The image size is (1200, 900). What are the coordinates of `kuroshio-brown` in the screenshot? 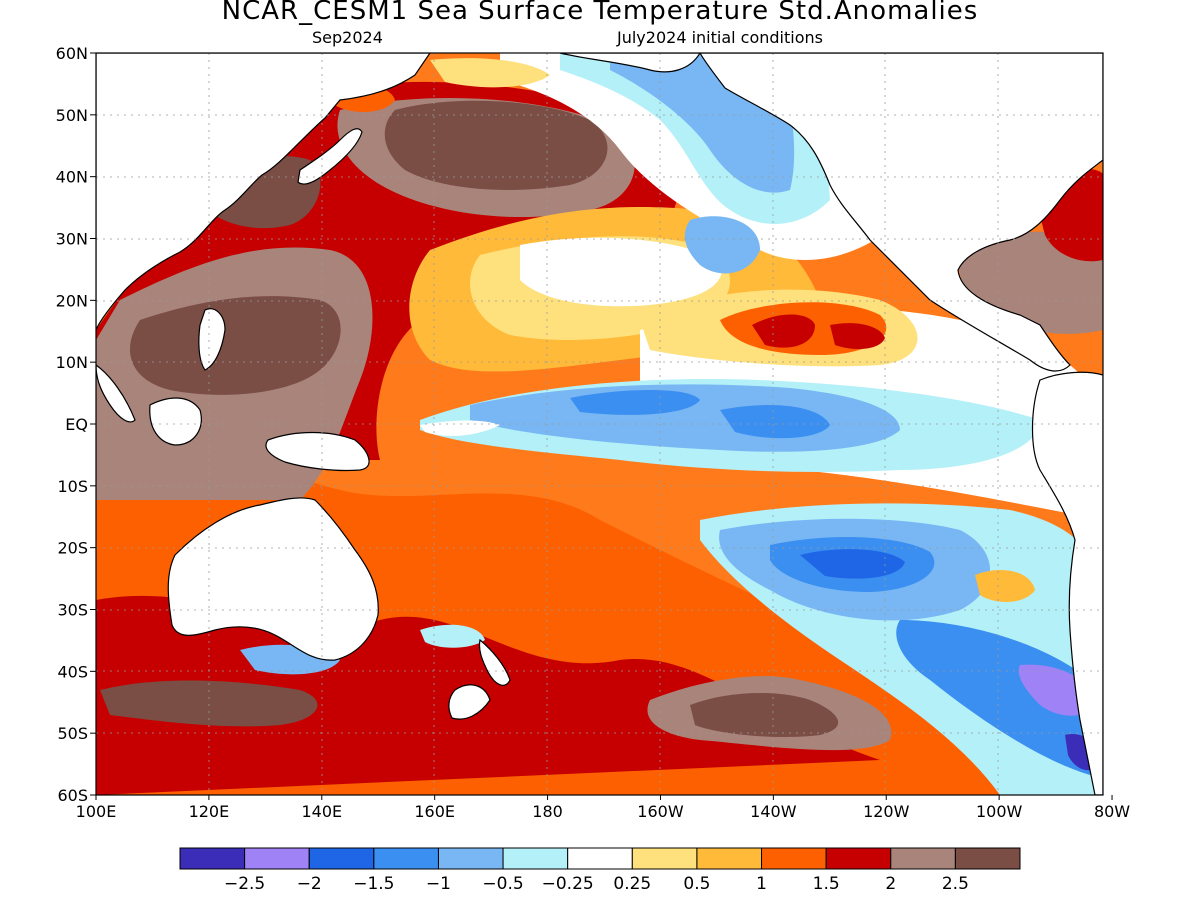 It's located at (496, 145).